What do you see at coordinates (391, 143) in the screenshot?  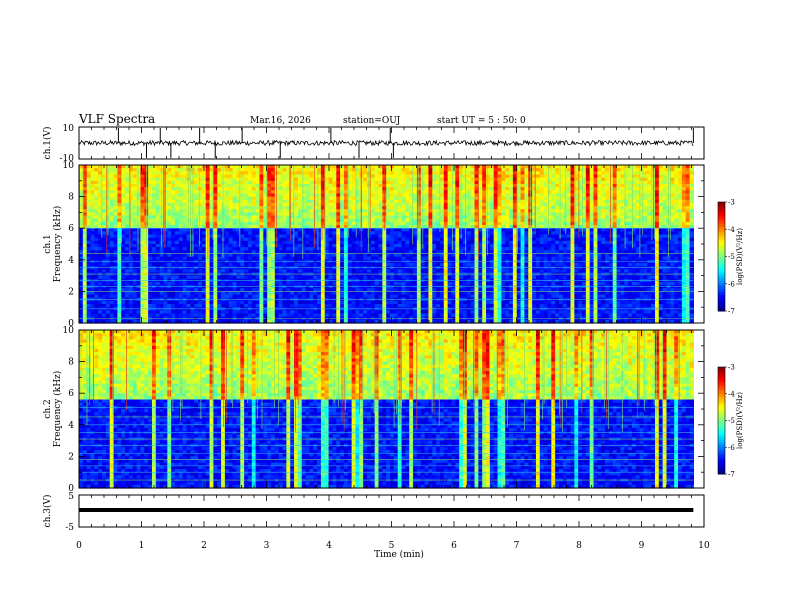 I see `ch1-waveform-ticks` at bounding box center [391, 143].